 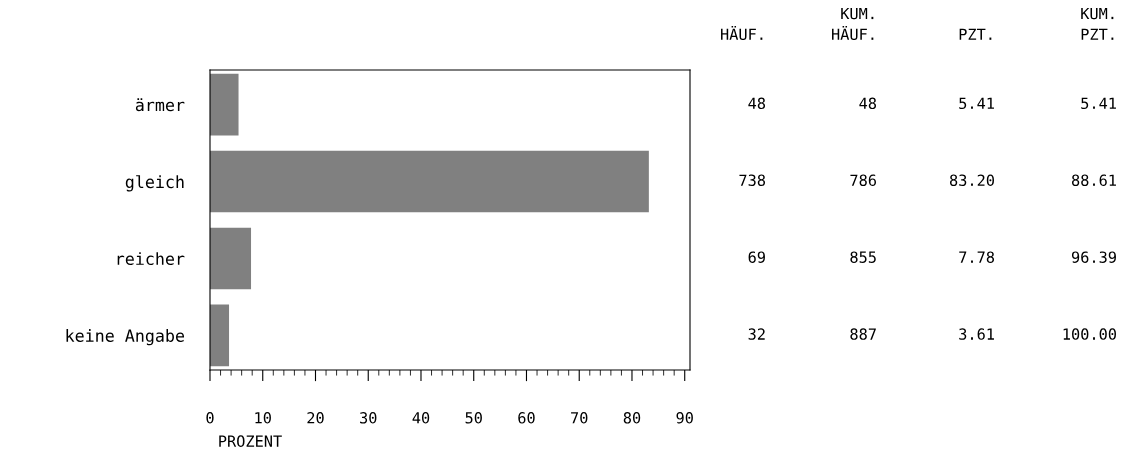 I want to click on x-tick-label: 70, so click(x=579, y=418).